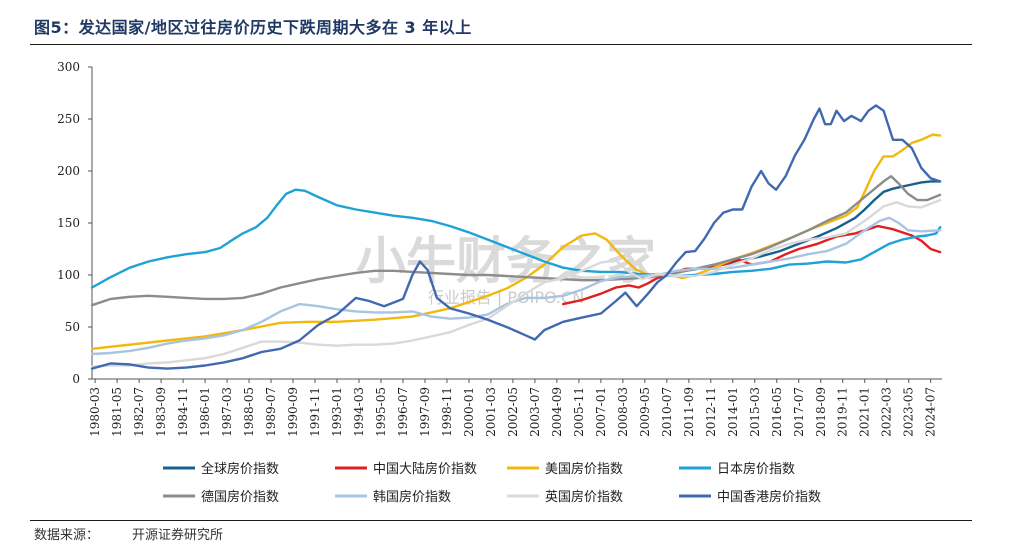 This screenshot has height=543, width=1014. Describe the element at coordinates (129, 535) in the screenshot. I see `data-source: 数据来源： 开源证券研究所` at that location.